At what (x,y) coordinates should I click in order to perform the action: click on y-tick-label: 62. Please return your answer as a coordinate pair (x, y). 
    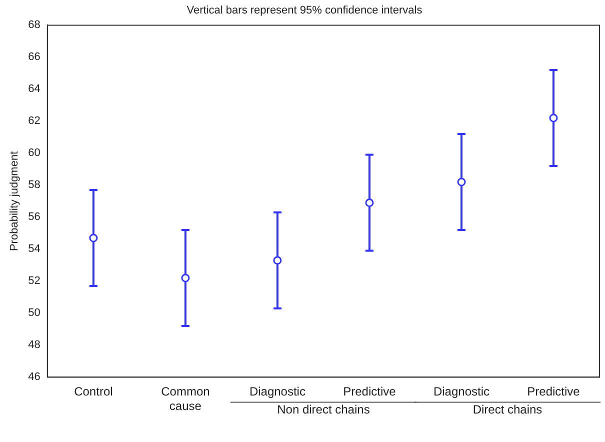
    Looking at the image, I should click on (34, 121).